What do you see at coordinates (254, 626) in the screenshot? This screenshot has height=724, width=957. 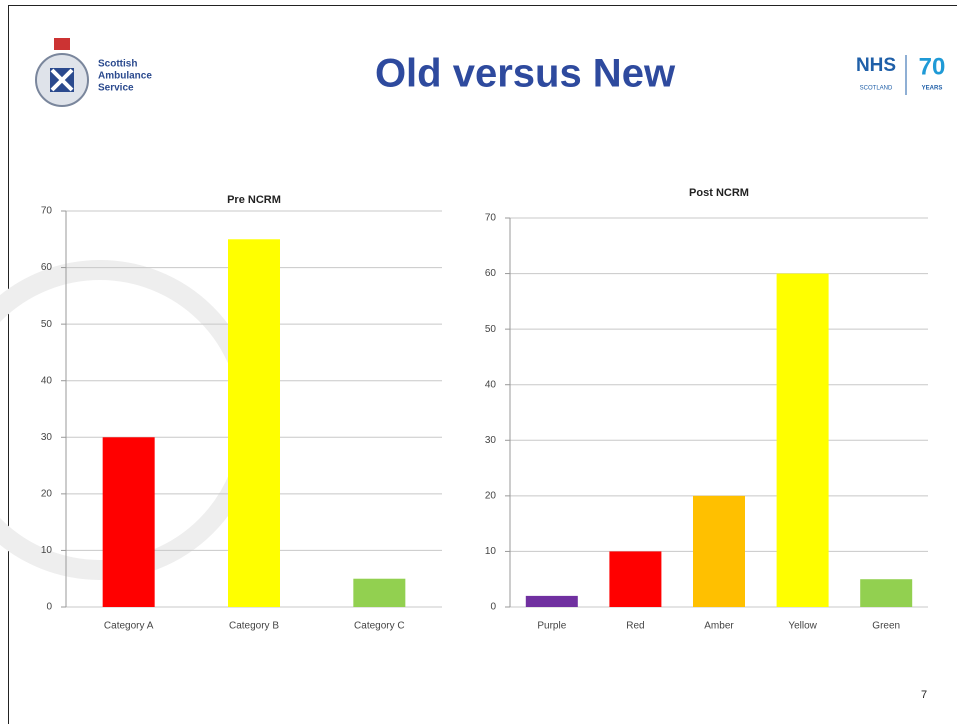 I see `x-tick-label: Category B` at bounding box center [254, 626].